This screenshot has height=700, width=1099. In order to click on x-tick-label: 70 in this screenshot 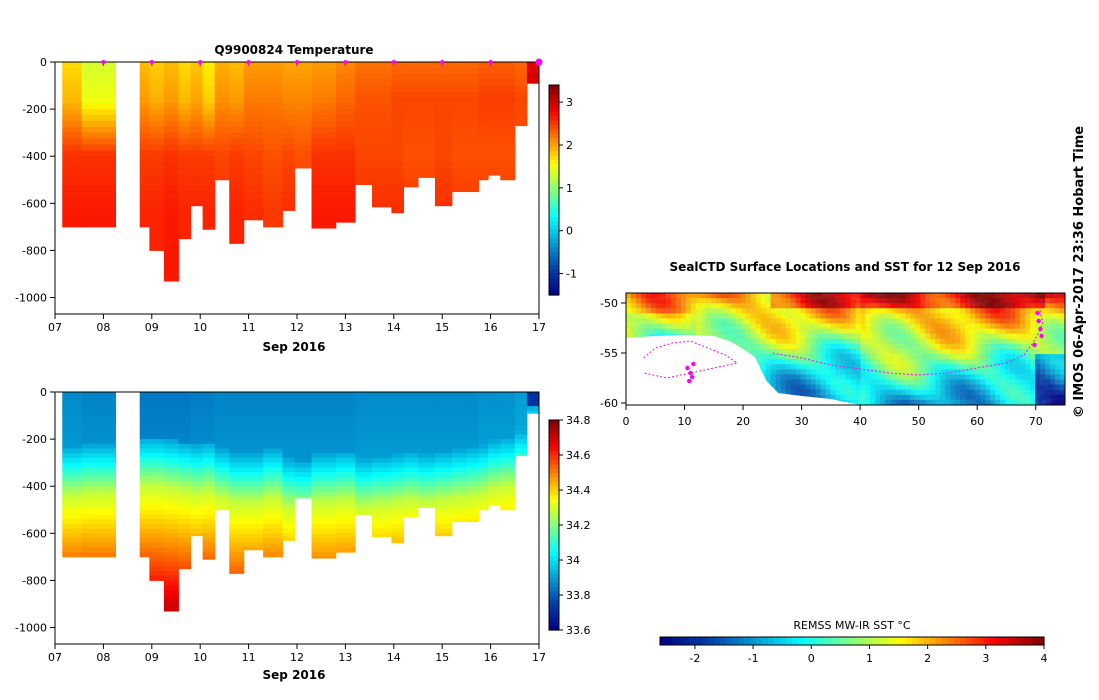, I will do `click(1036, 421)`.